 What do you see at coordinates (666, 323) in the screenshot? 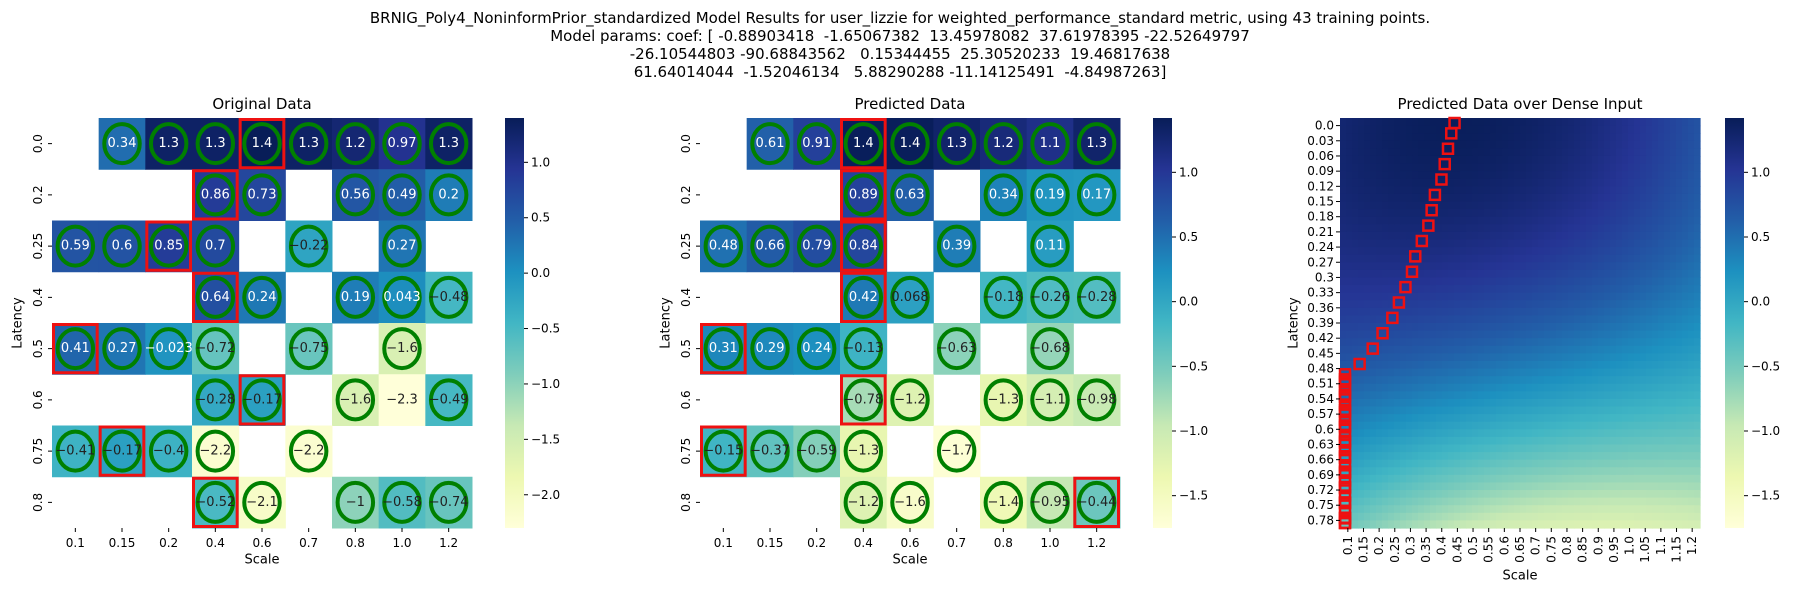
I see `y-axis-label: Latency` at bounding box center [666, 323].